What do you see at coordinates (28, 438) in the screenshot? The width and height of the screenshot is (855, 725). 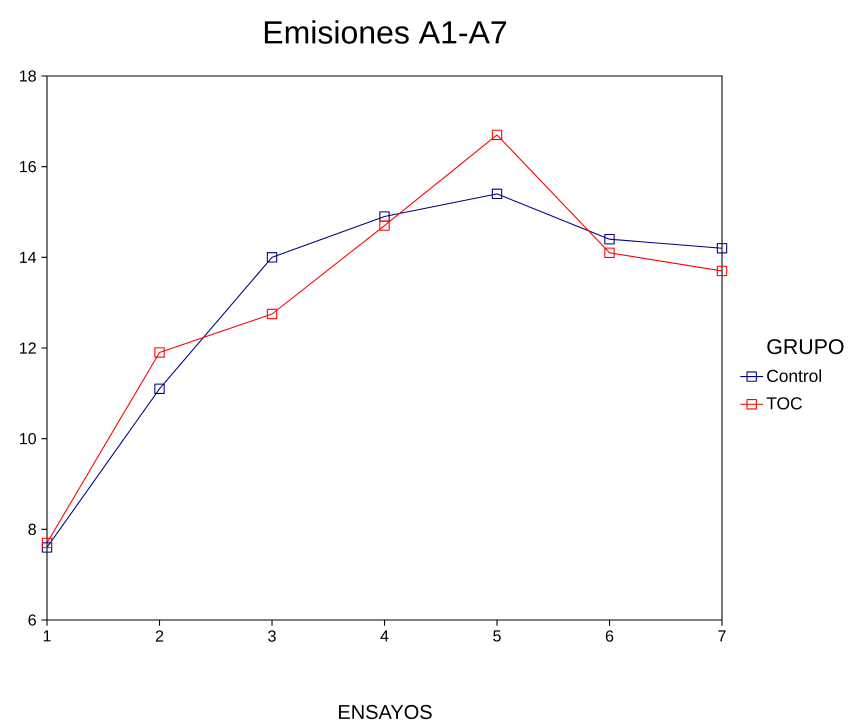 I see `y-tick-label: 10` at bounding box center [28, 438].